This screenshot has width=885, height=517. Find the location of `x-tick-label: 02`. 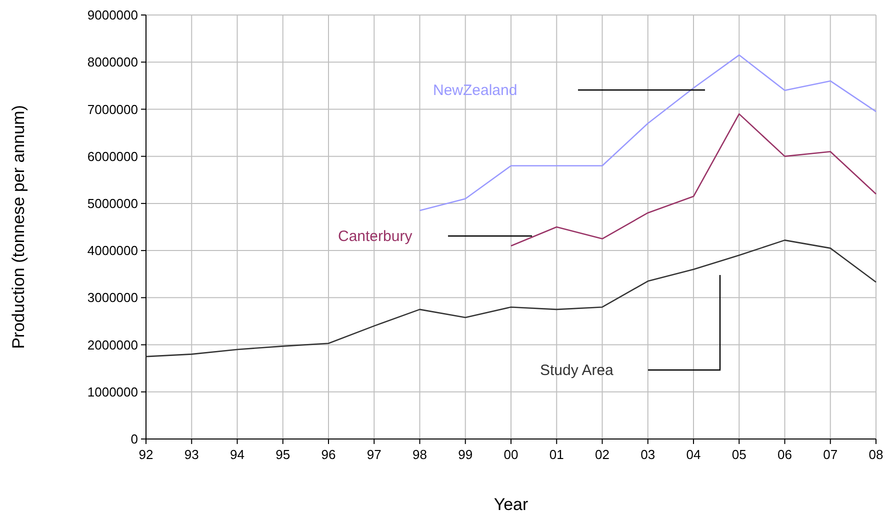

x-tick-label: 02 is located at coordinates (602, 454).